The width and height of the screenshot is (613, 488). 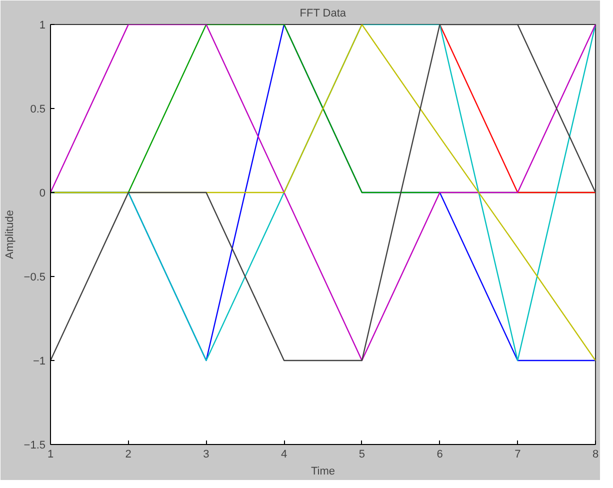 I want to click on y-tick-label: −0.5, so click(x=35, y=278).